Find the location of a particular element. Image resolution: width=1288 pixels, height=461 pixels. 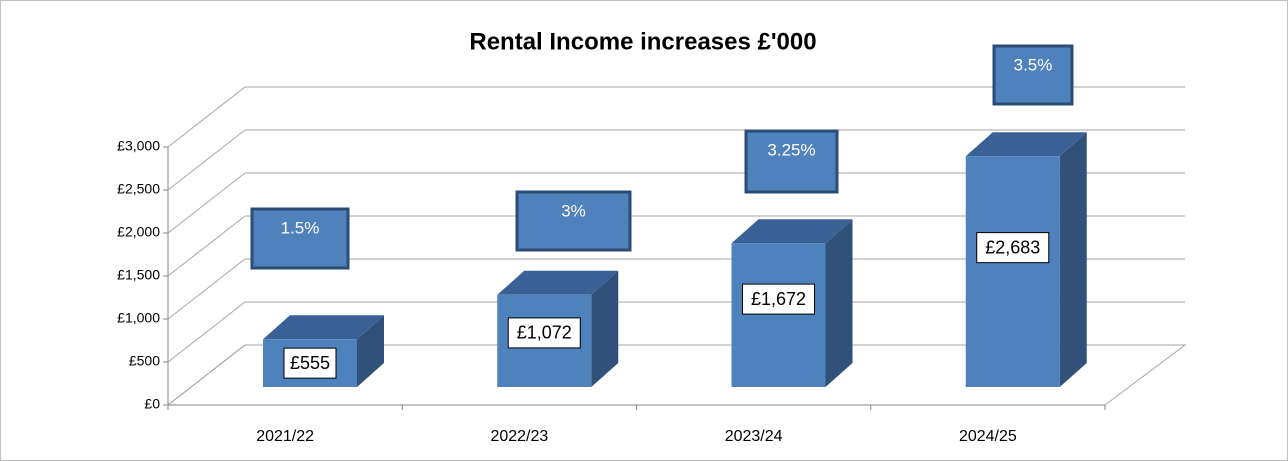

value-label: £555 is located at coordinates (310, 363).